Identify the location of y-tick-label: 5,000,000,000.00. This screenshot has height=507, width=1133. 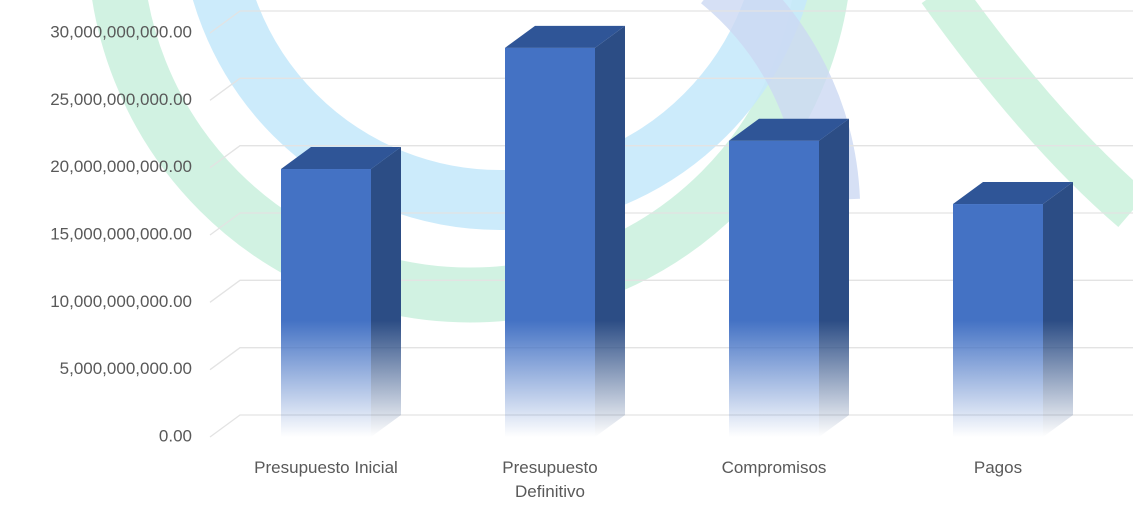
(126, 368).